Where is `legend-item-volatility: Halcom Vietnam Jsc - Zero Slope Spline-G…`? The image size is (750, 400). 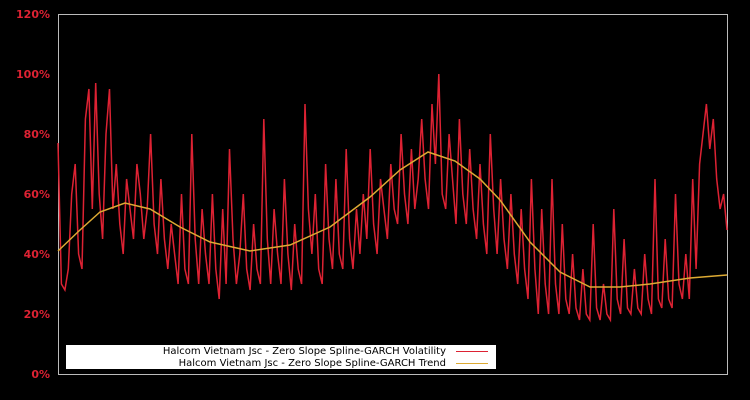
legend-item-volatility: Halcom Vietnam Jsc - Zero Slope Spline-G… is located at coordinates (325, 351).